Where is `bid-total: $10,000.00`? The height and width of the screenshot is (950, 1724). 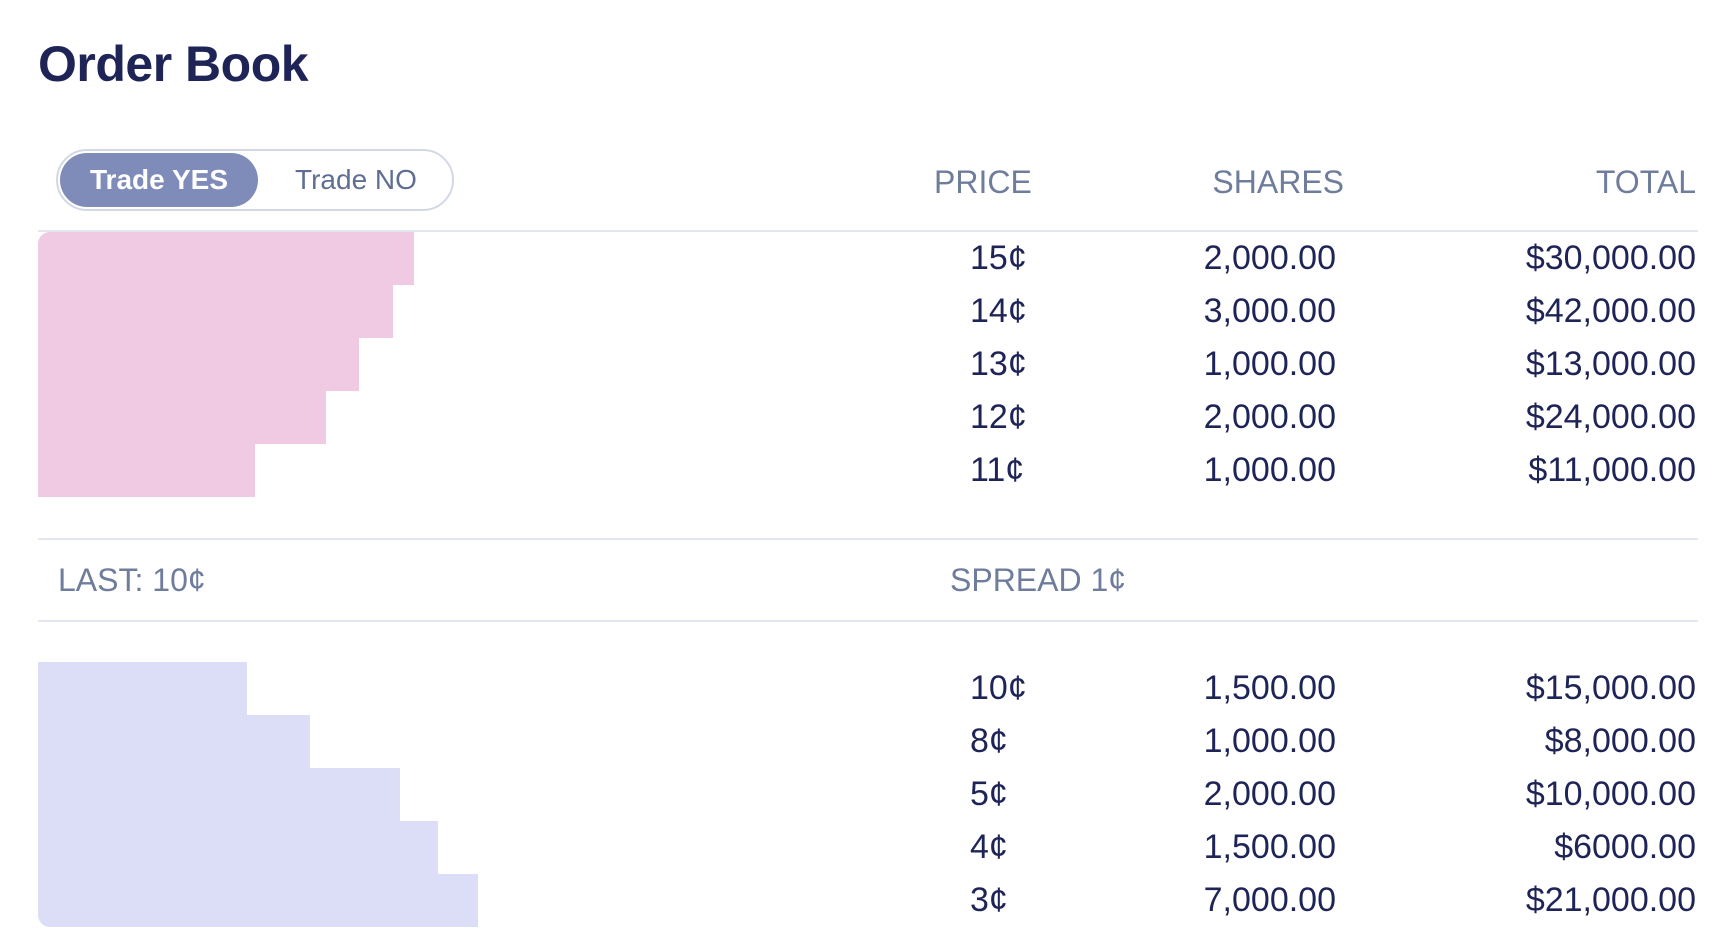
bid-total: $10,000.00 is located at coordinates (1610, 794).